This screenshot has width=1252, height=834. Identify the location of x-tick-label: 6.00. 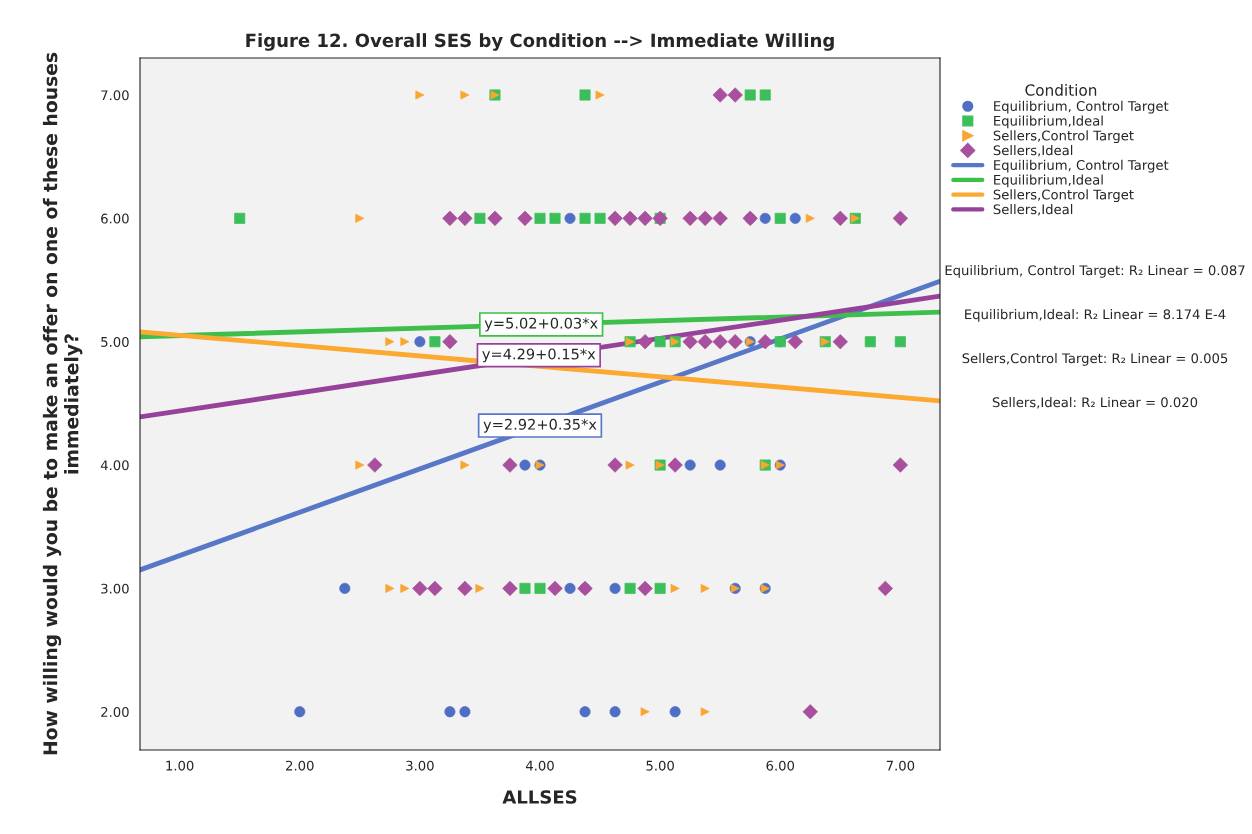
(780, 765).